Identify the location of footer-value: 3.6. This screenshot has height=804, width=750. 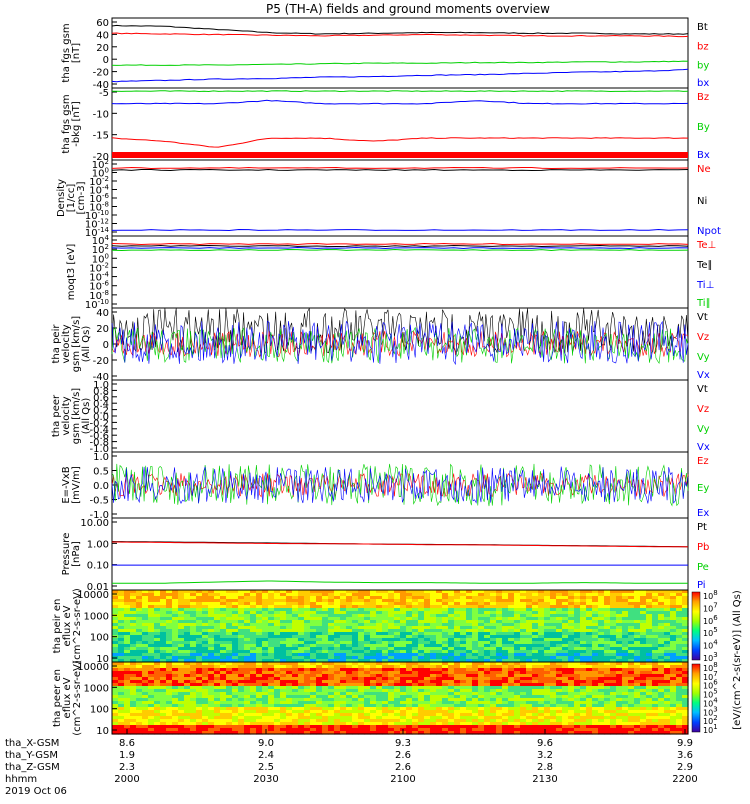
(685, 755).